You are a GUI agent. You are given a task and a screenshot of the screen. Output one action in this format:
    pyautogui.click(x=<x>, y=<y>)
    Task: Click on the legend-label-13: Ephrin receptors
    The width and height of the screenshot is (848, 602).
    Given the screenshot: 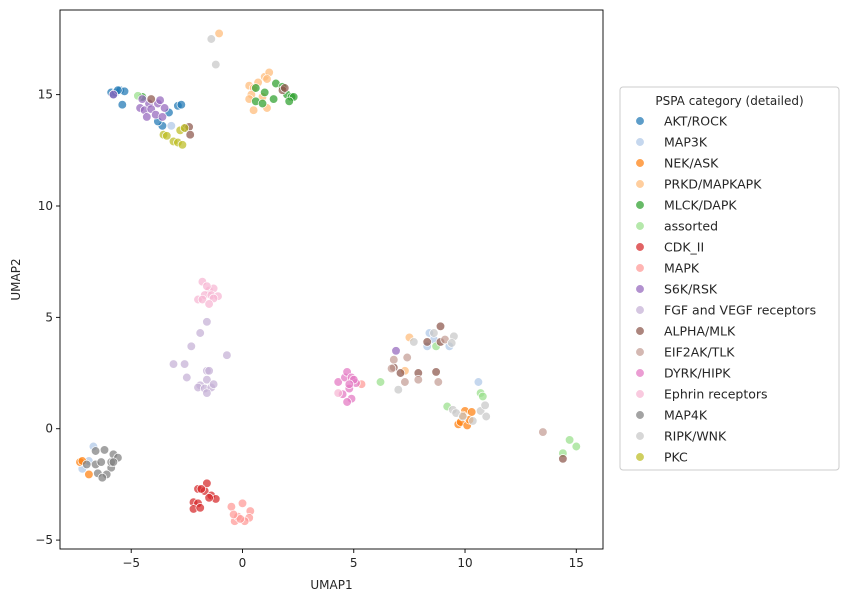 What is the action you would take?
    pyautogui.click(x=716, y=394)
    